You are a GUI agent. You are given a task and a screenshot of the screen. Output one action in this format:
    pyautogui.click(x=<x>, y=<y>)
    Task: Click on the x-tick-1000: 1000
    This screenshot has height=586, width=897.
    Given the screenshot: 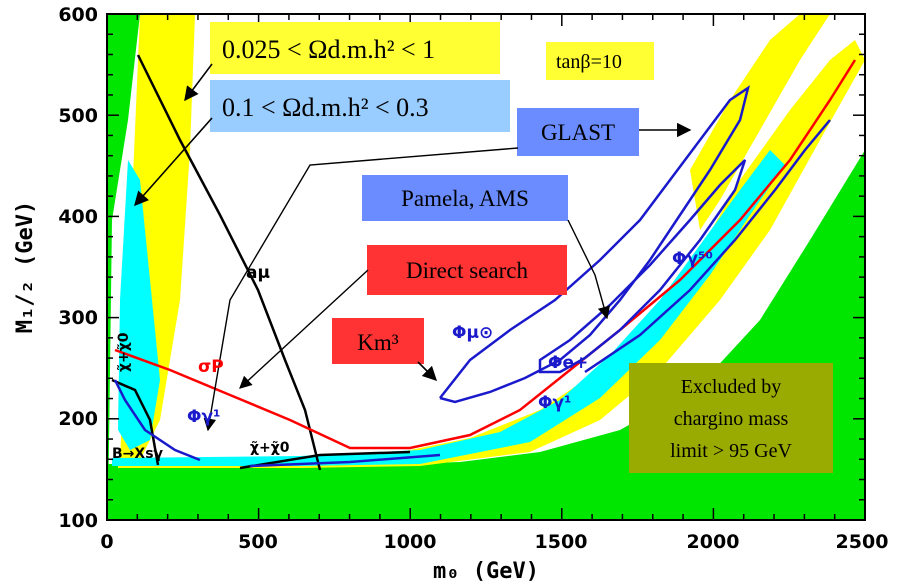 What is the action you would take?
    pyautogui.click(x=410, y=542)
    